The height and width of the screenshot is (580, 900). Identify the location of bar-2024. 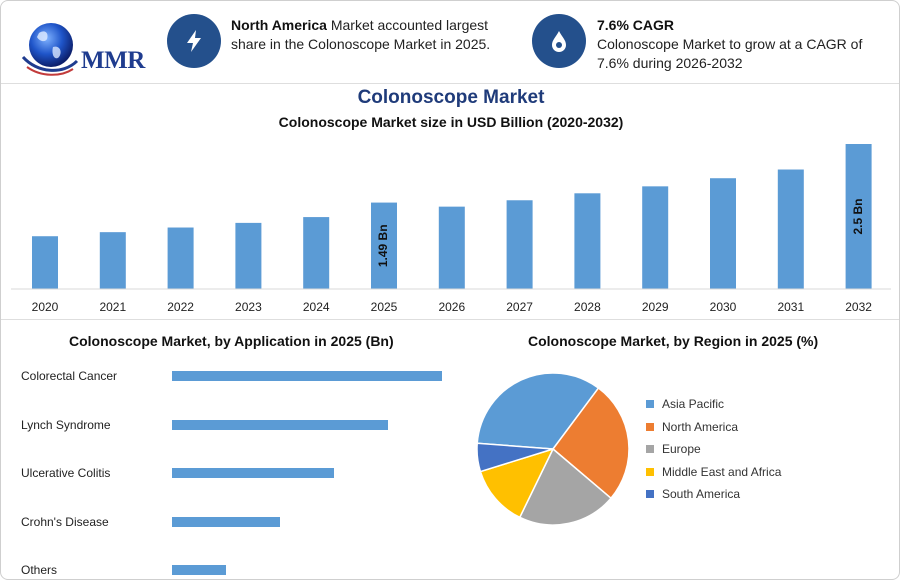
(316, 253).